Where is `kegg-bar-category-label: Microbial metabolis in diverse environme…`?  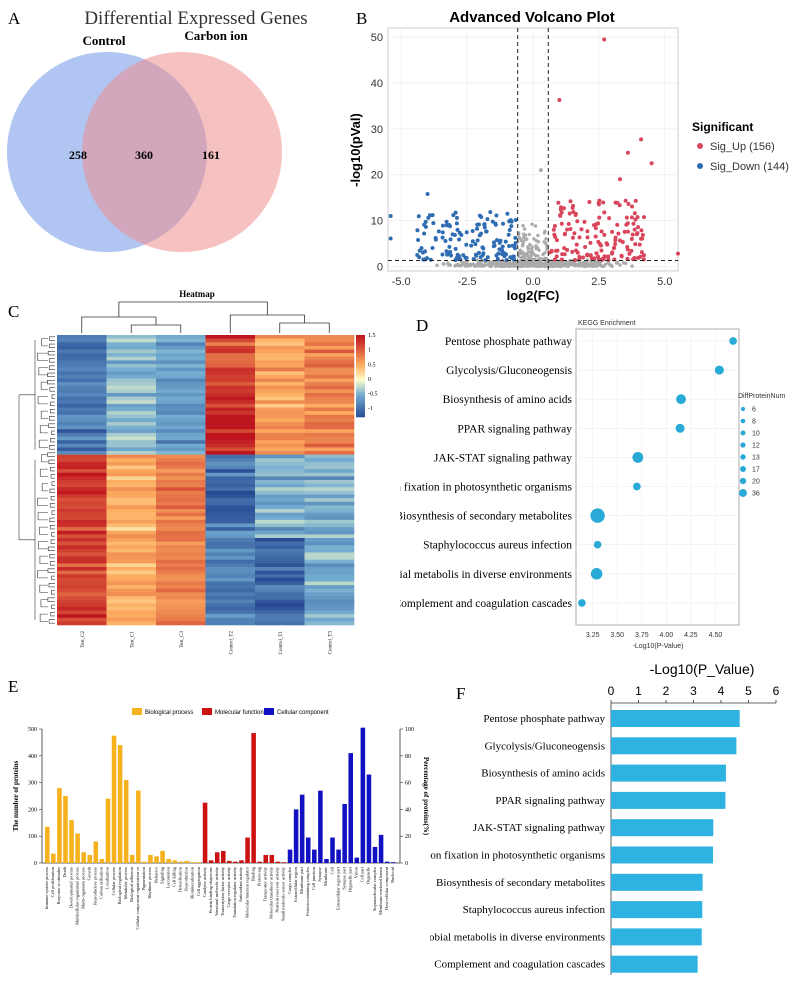 kegg-bar-category-label: Microbial metabolis in diverse environme… is located at coordinates (517, 937).